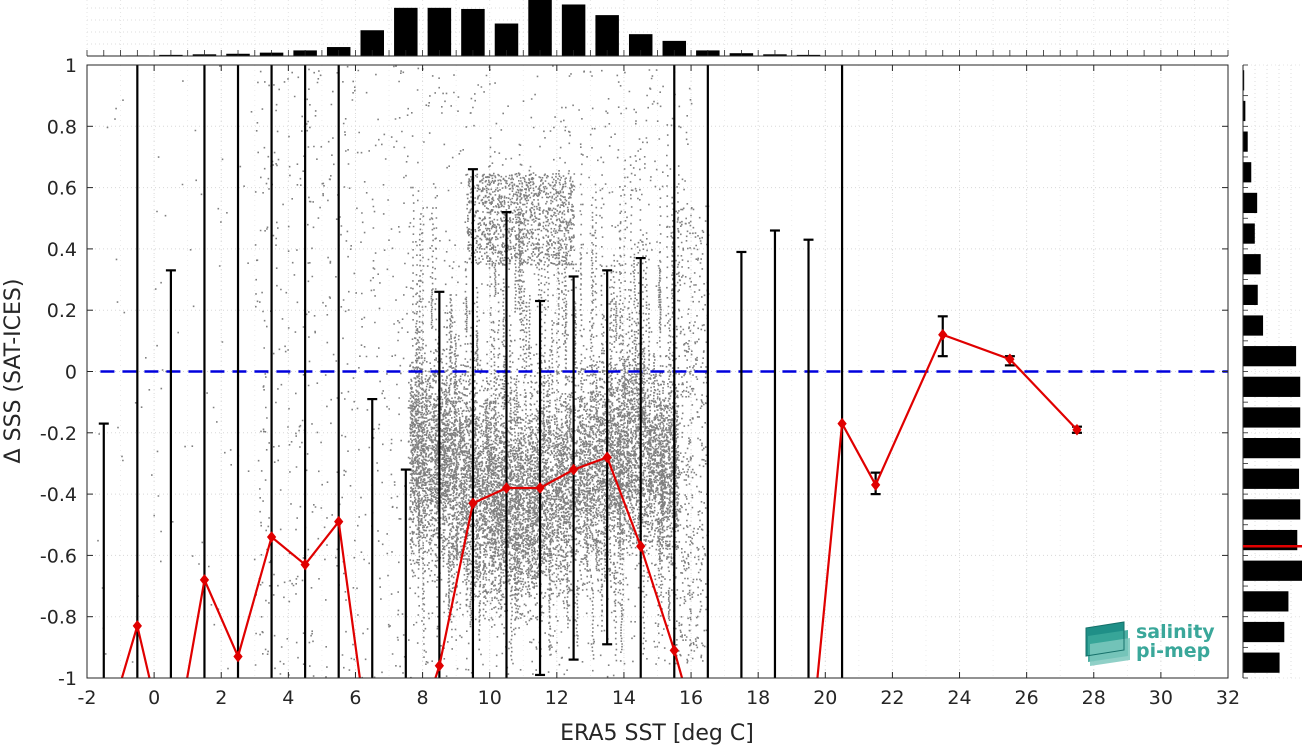 The height and width of the screenshot is (747, 1302). Describe the element at coordinates (58, 434) in the screenshot. I see `y-tick-label: -0.2` at that location.